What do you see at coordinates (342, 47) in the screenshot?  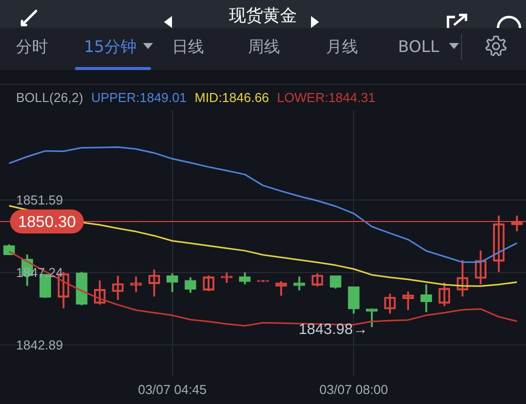 I see `text: 月线` at bounding box center [342, 47].